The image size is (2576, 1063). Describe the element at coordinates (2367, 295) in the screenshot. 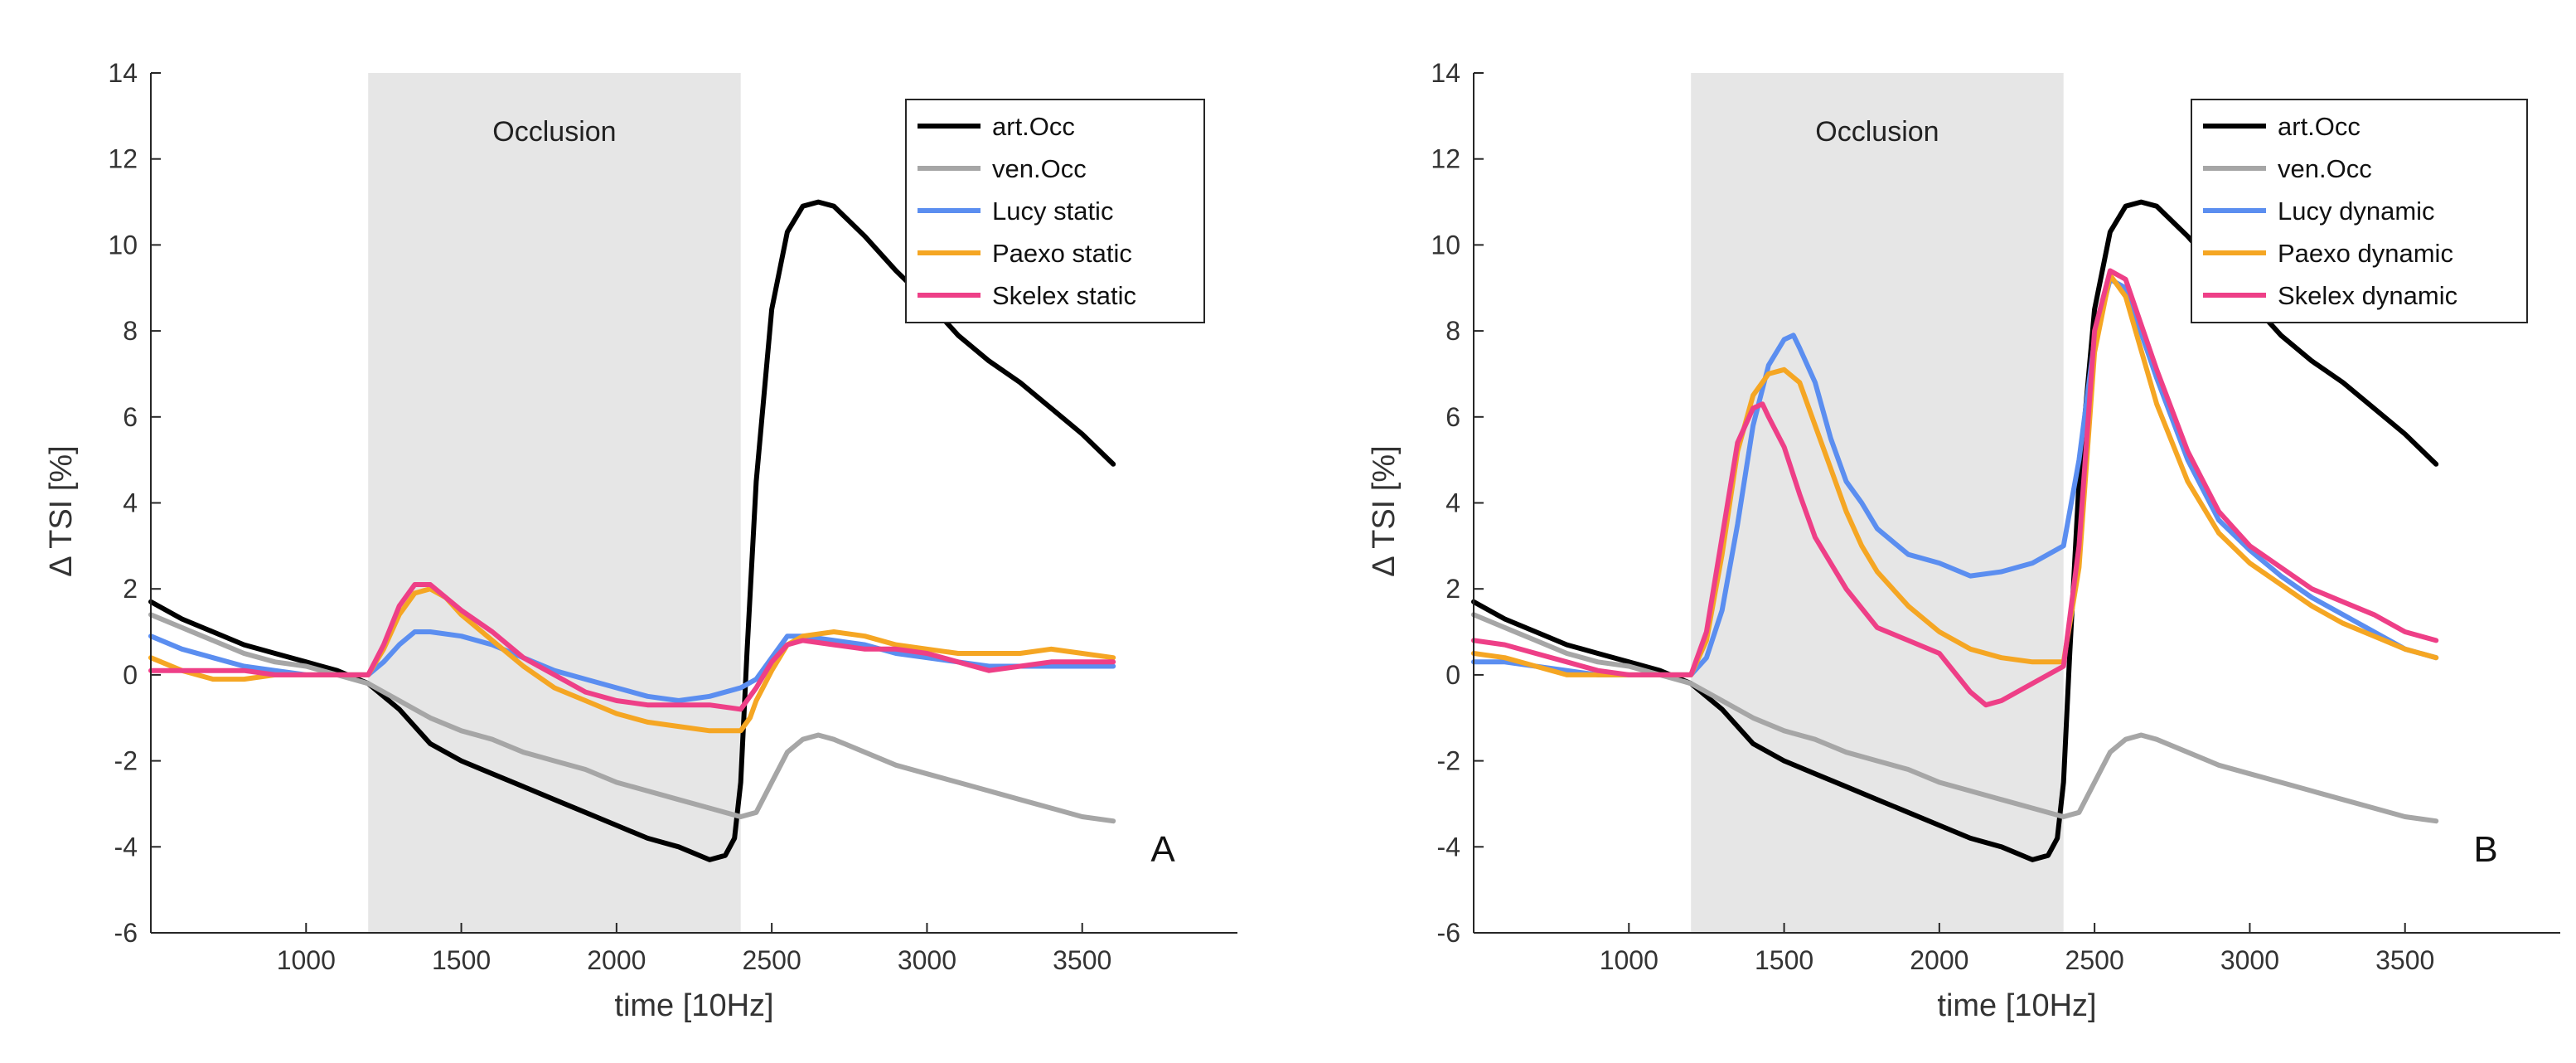

I see `legend-entry: Skelex dynamic` at that location.